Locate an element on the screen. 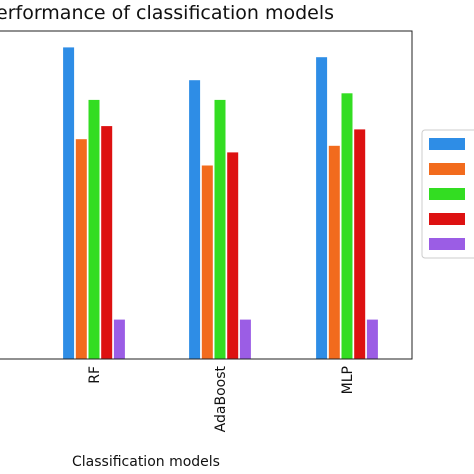  x-tick-labels: RF AdaBoost MLP is located at coordinates (221, 399).